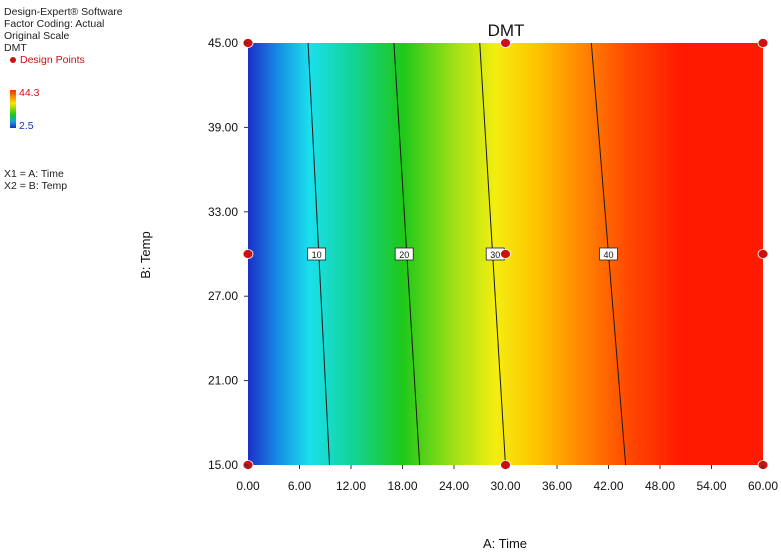  I want to click on design-point-icon, so click(13, 59).